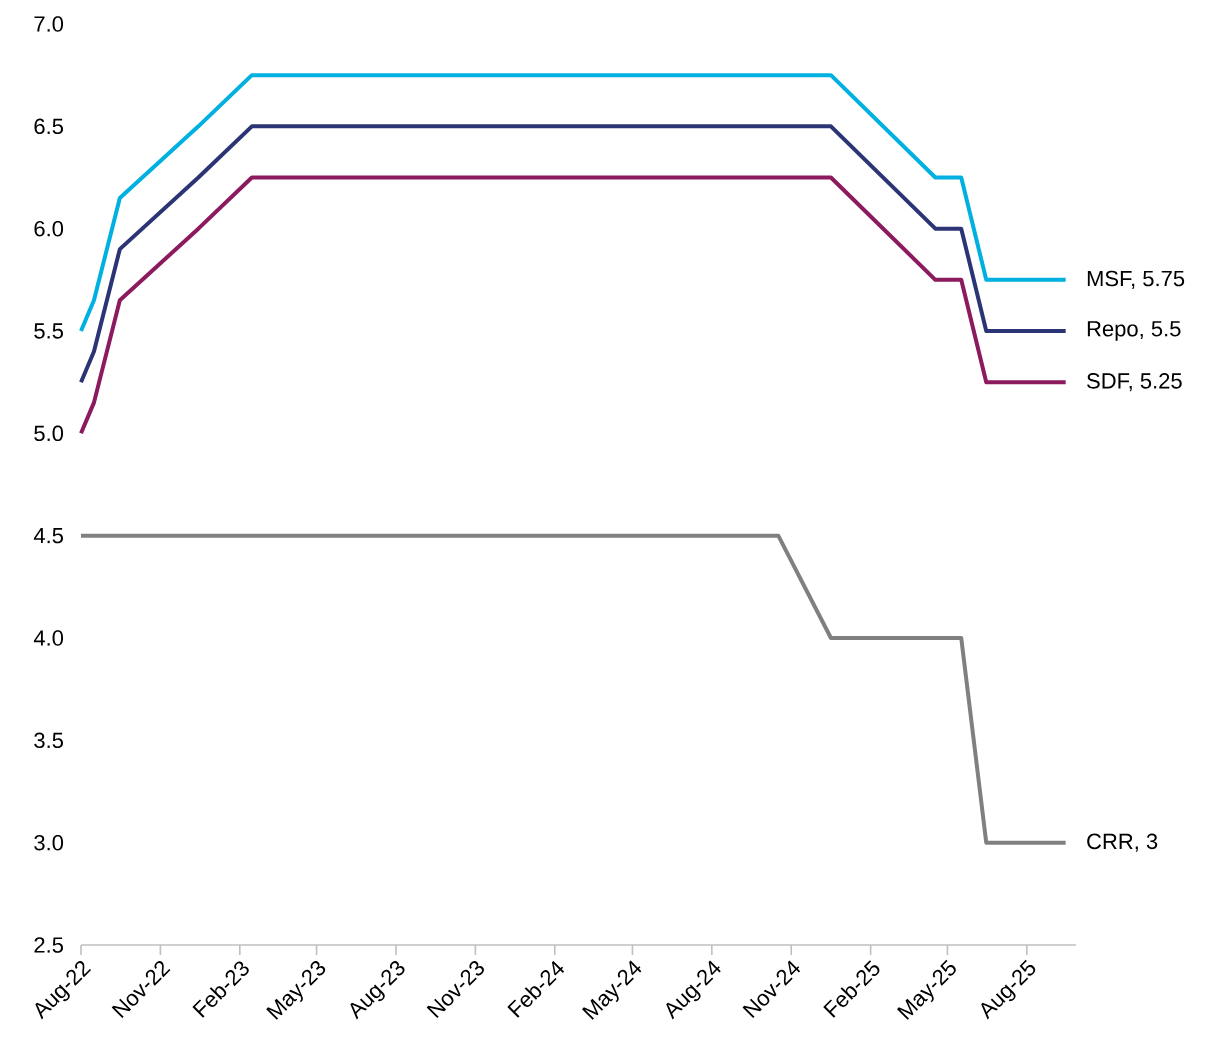 The height and width of the screenshot is (1044, 1208). I want to click on y-tick-label: 6.5, so click(48, 126).